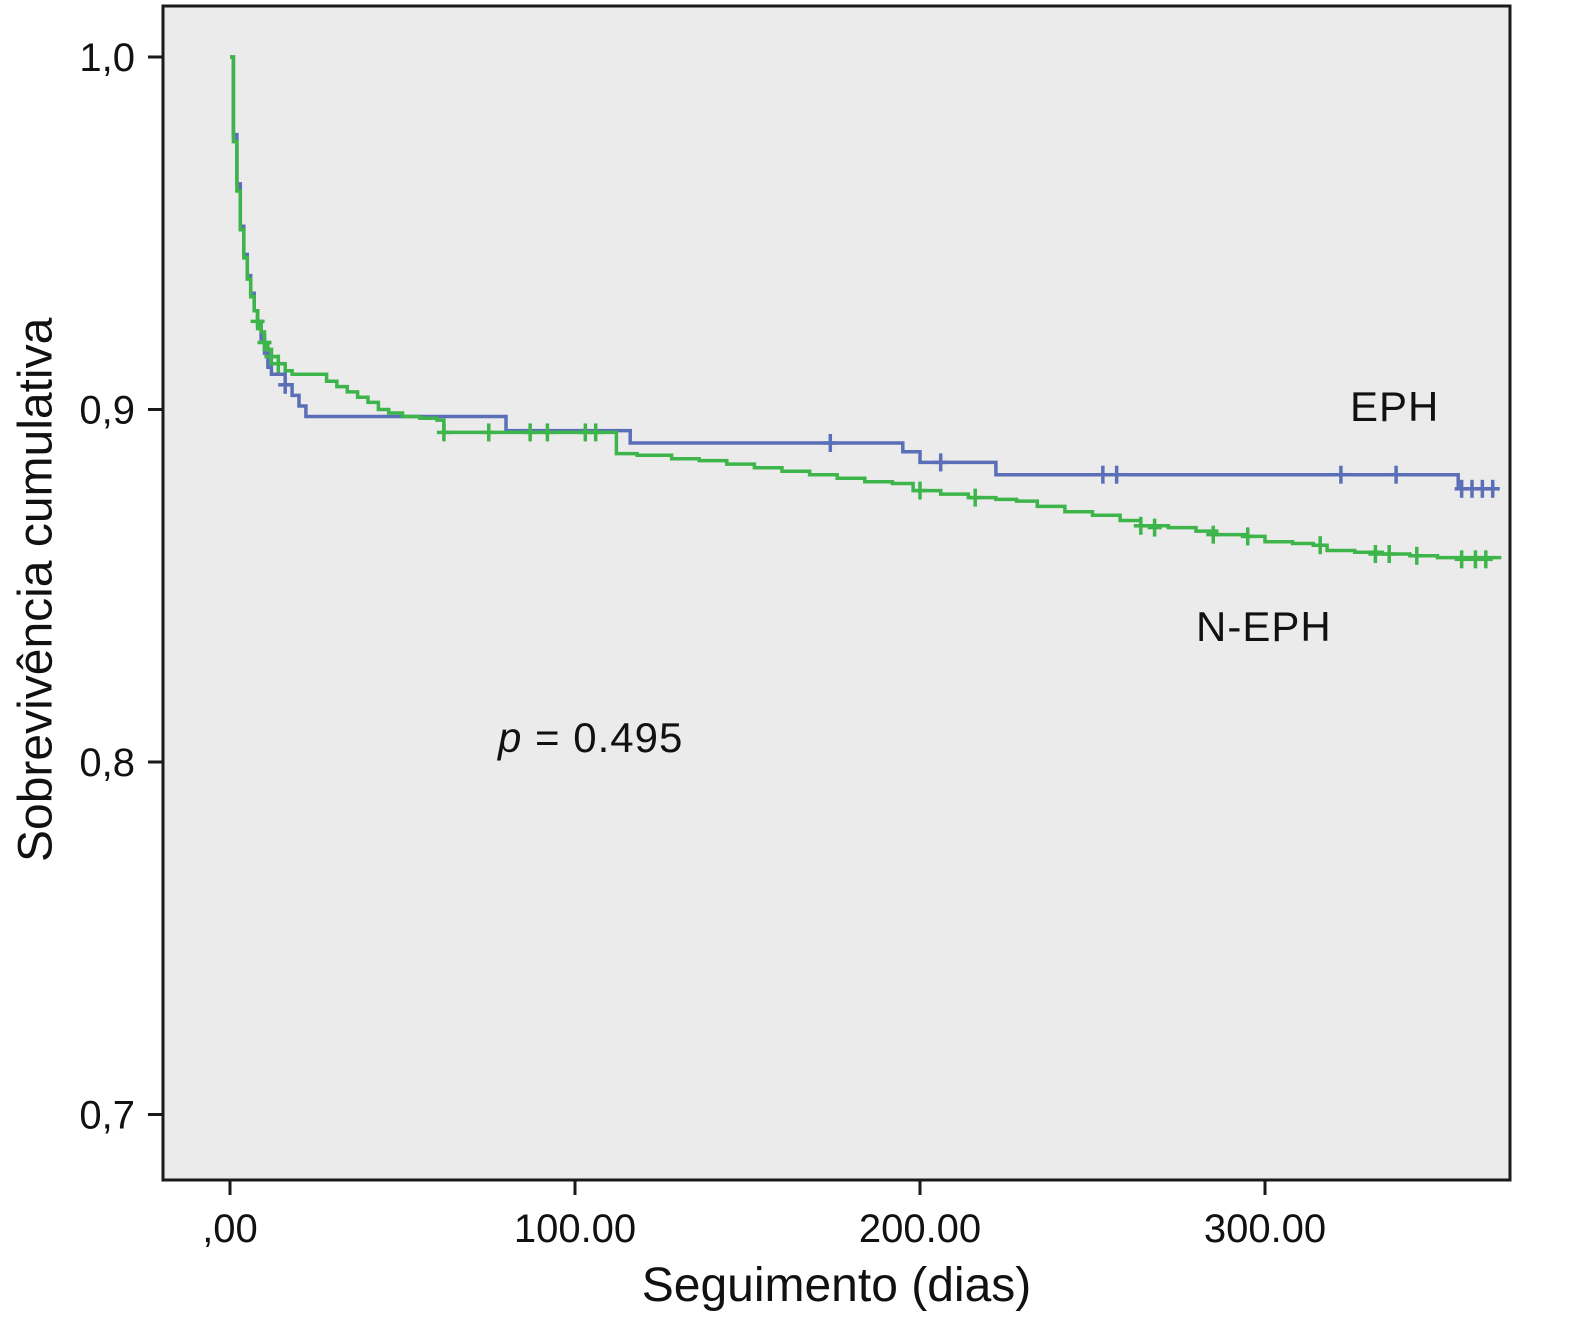  Describe the element at coordinates (1265, 1229) in the screenshot. I see `x-tick-label: 300.00` at that location.